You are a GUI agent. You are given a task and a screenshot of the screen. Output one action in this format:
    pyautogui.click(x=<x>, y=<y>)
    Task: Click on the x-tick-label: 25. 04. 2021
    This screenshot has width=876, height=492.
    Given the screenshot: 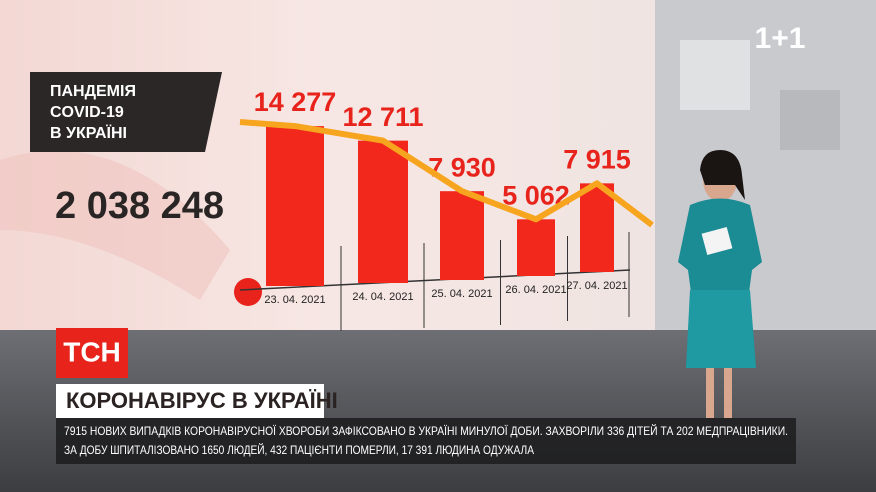 What is the action you would take?
    pyautogui.click(x=461, y=294)
    